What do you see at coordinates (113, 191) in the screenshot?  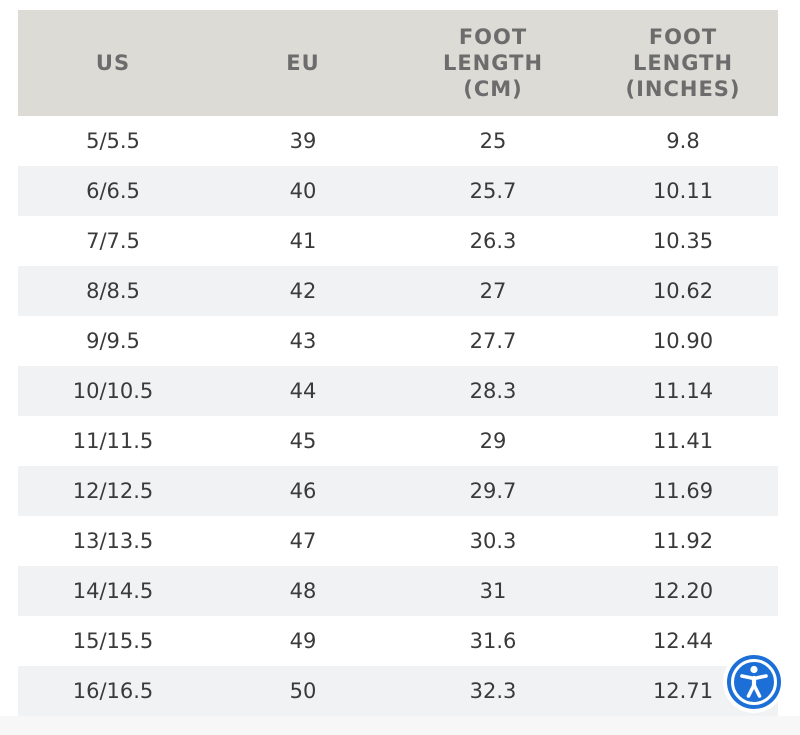 I see `cell-us-size: 6/6.5` at bounding box center [113, 191].